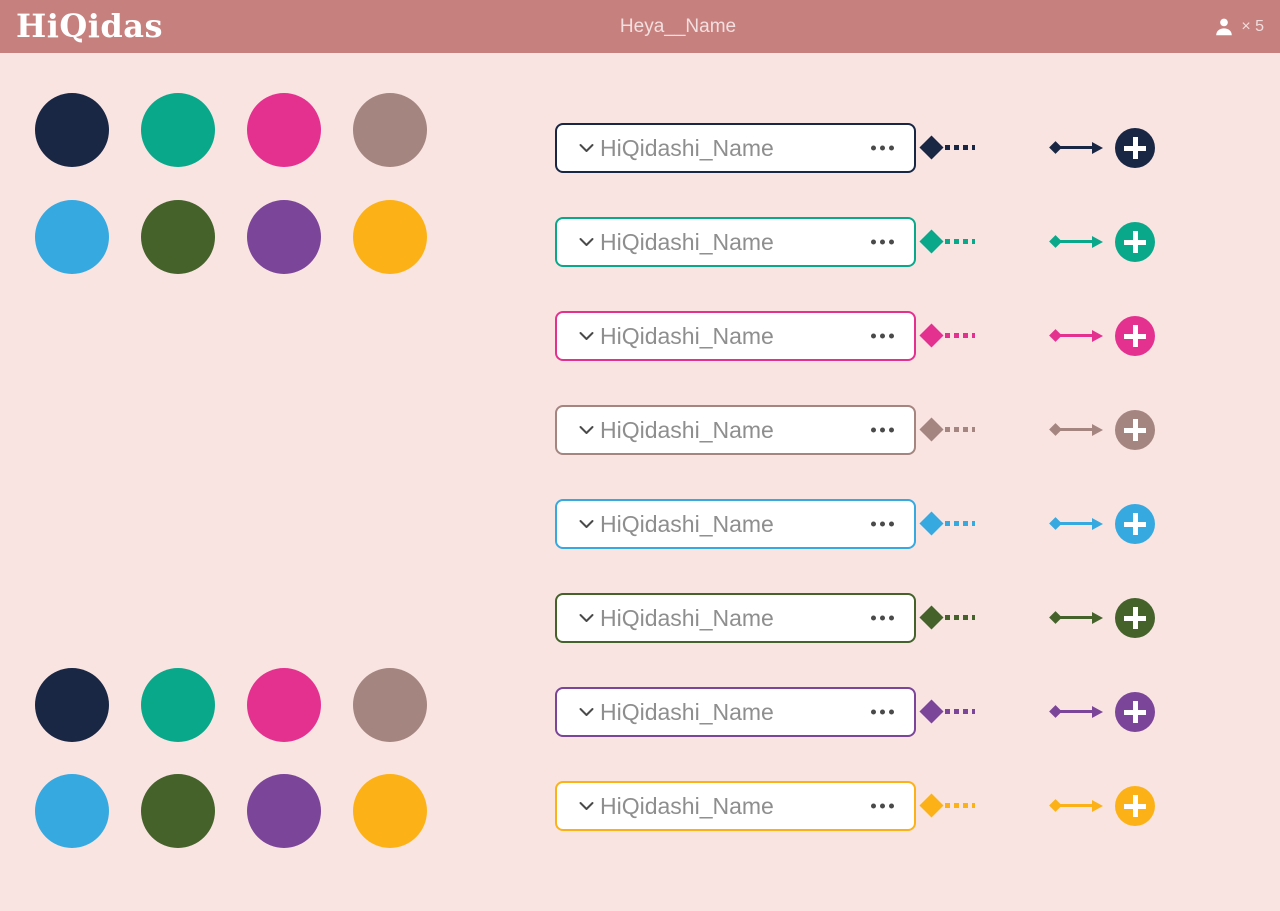 The width and height of the screenshot is (1280, 911). I want to click on app-header: HiQidas Heya__Name × 5, so click(640, 26).